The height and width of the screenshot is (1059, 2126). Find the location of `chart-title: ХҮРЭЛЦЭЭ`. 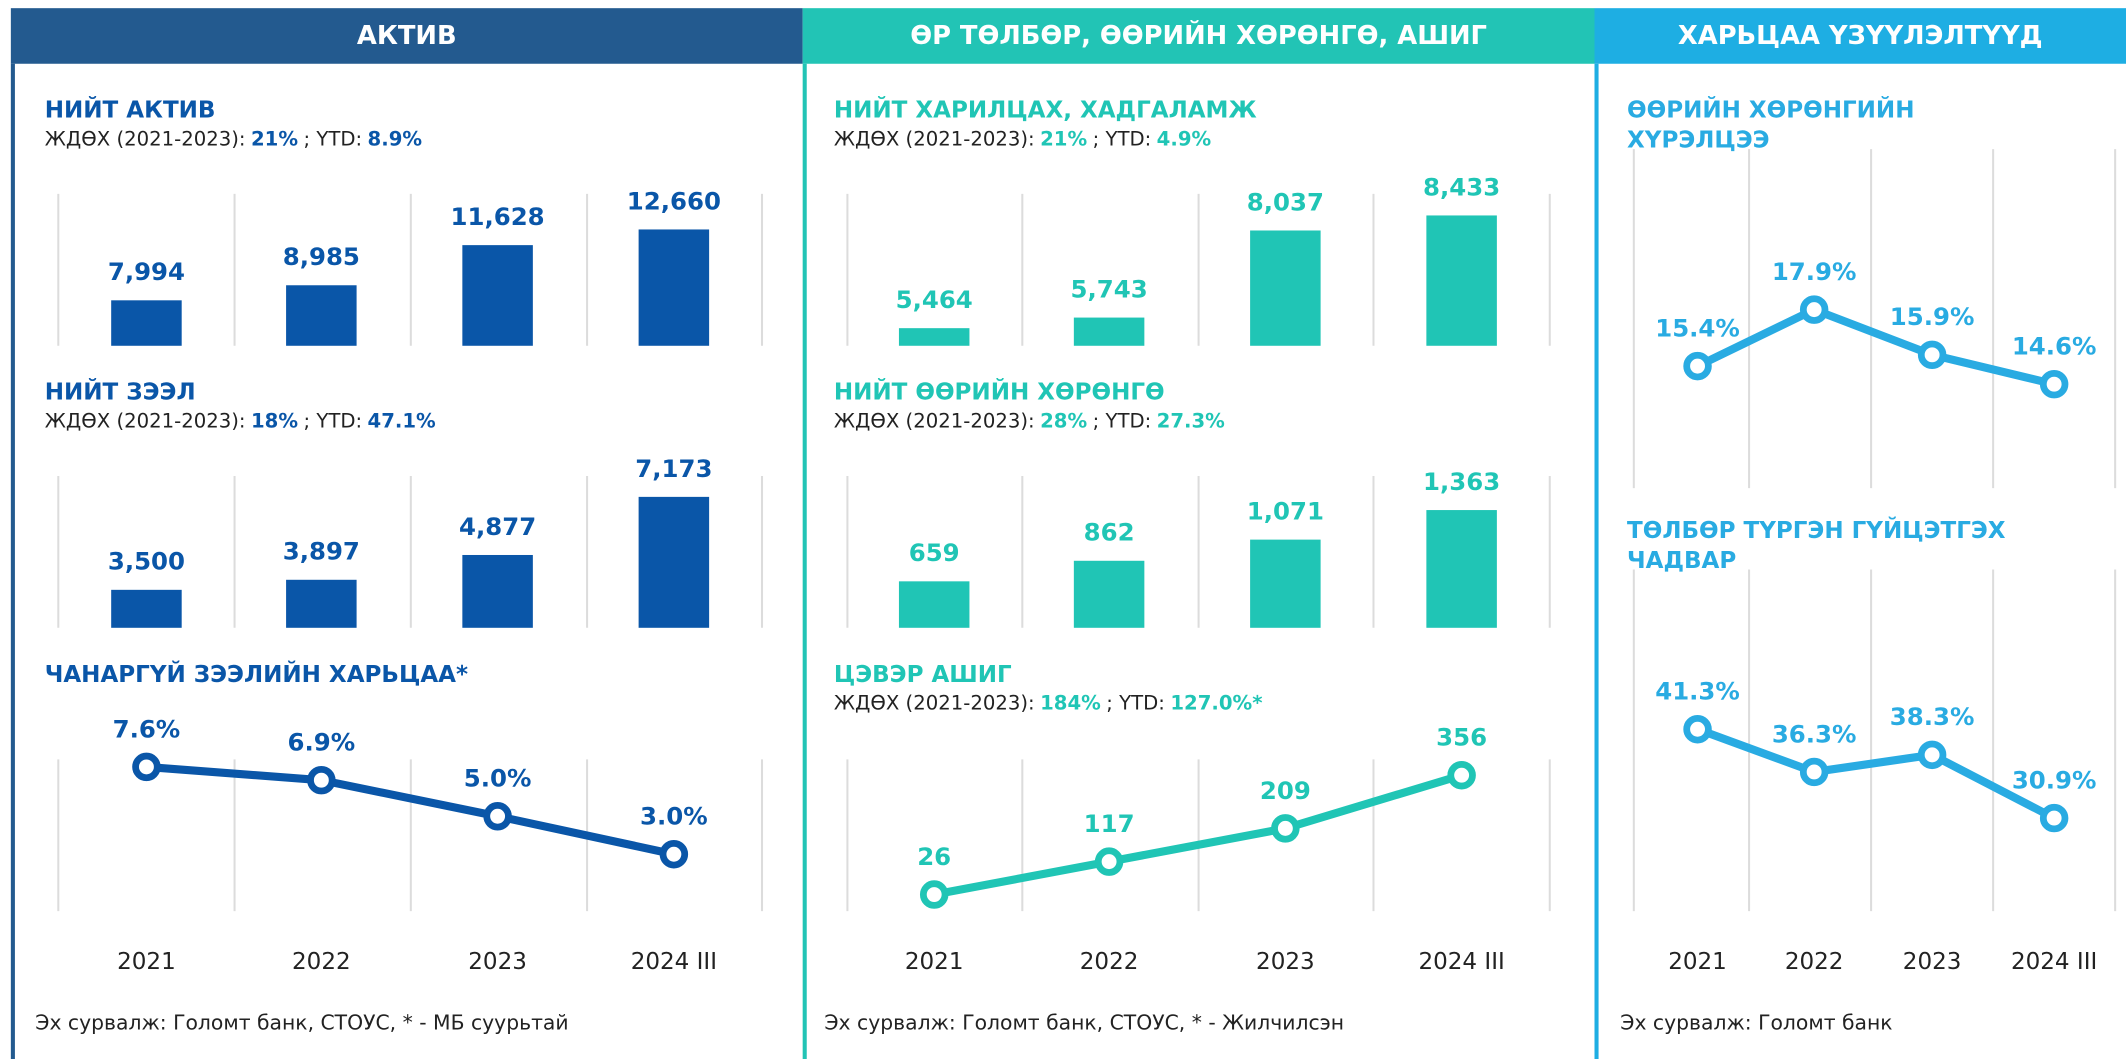

chart-title: ХҮРЭЛЦЭЭ is located at coordinates (1698, 141).